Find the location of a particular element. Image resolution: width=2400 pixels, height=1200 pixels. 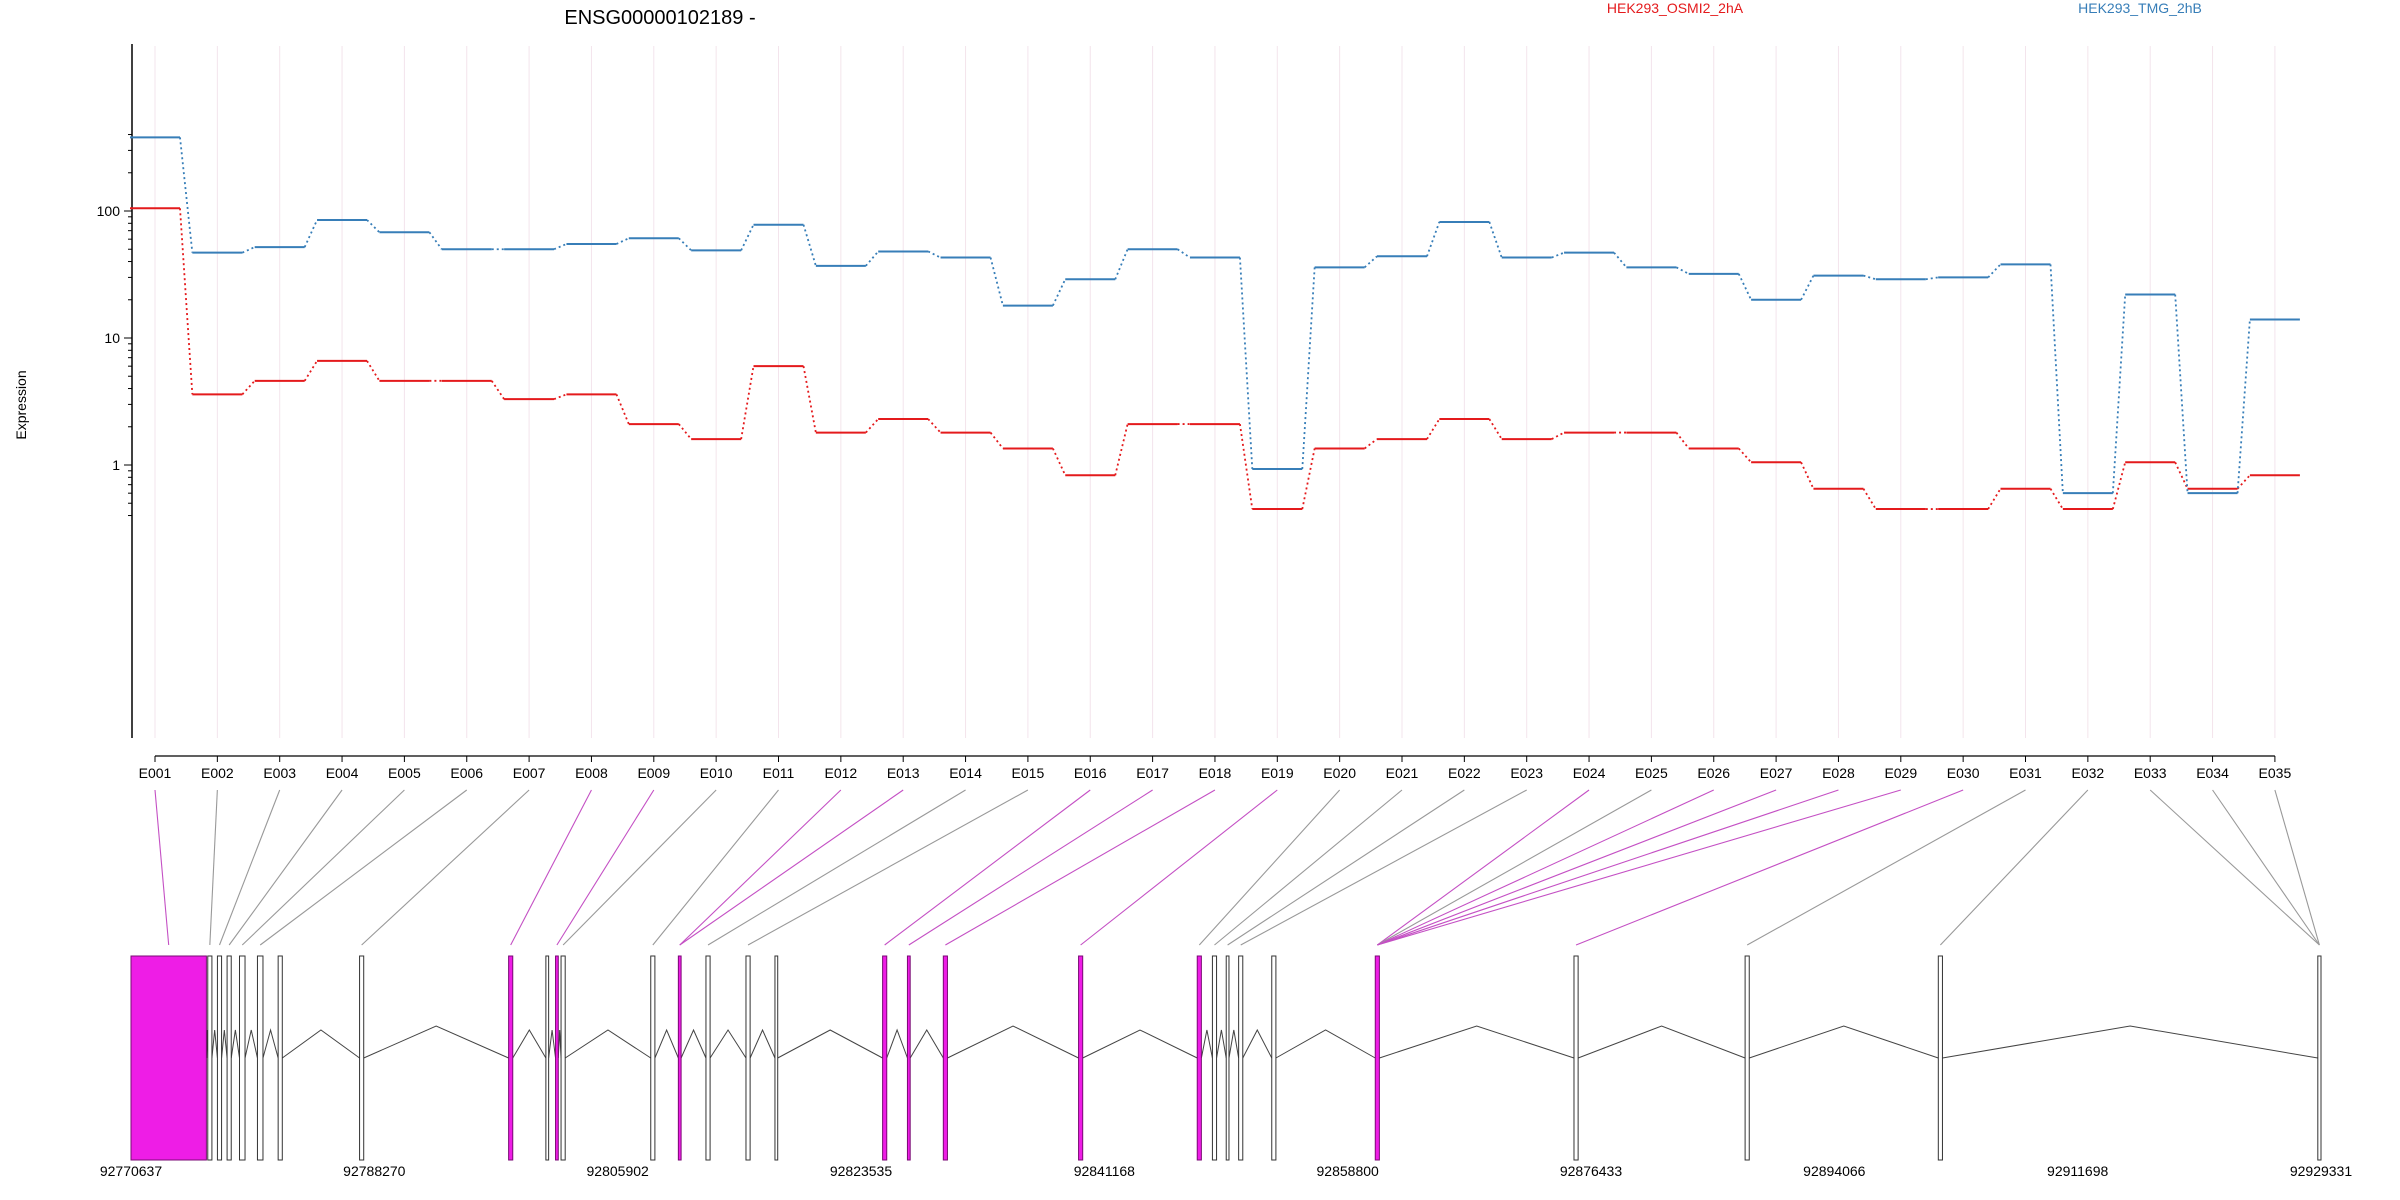

coordinate-label: 92929331 is located at coordinates (2321, 1171).